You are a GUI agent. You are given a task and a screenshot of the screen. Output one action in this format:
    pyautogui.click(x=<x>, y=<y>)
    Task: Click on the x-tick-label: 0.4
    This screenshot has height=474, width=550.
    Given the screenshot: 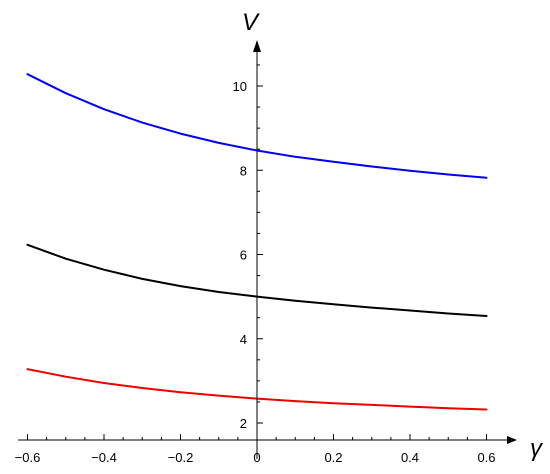 What is the action you would take?
    pyautogui.click(x=410, y=457)
    